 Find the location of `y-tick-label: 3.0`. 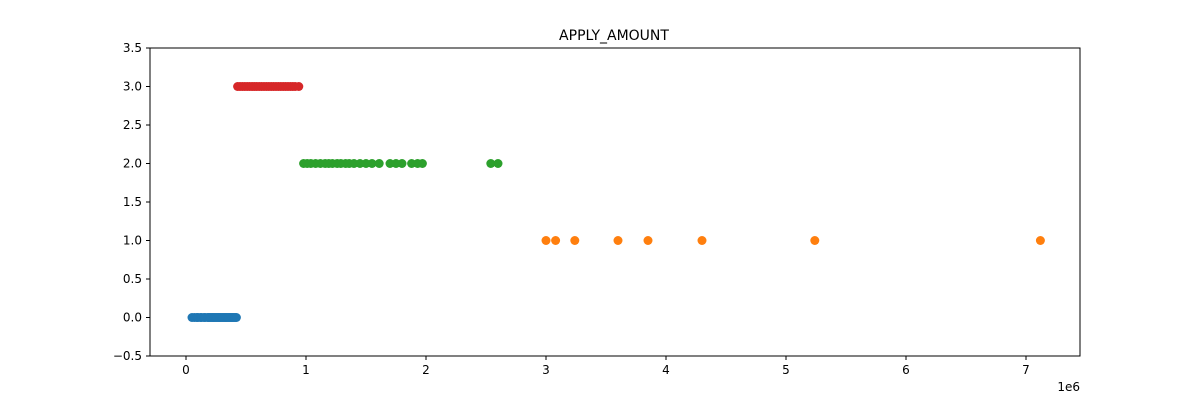

y-tick-label: 3.0 is located at coordinates (132, 87).